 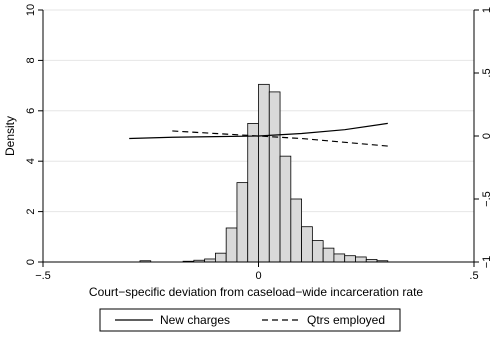 I want to click on series-line-dashed, so click(x=280, y=138).